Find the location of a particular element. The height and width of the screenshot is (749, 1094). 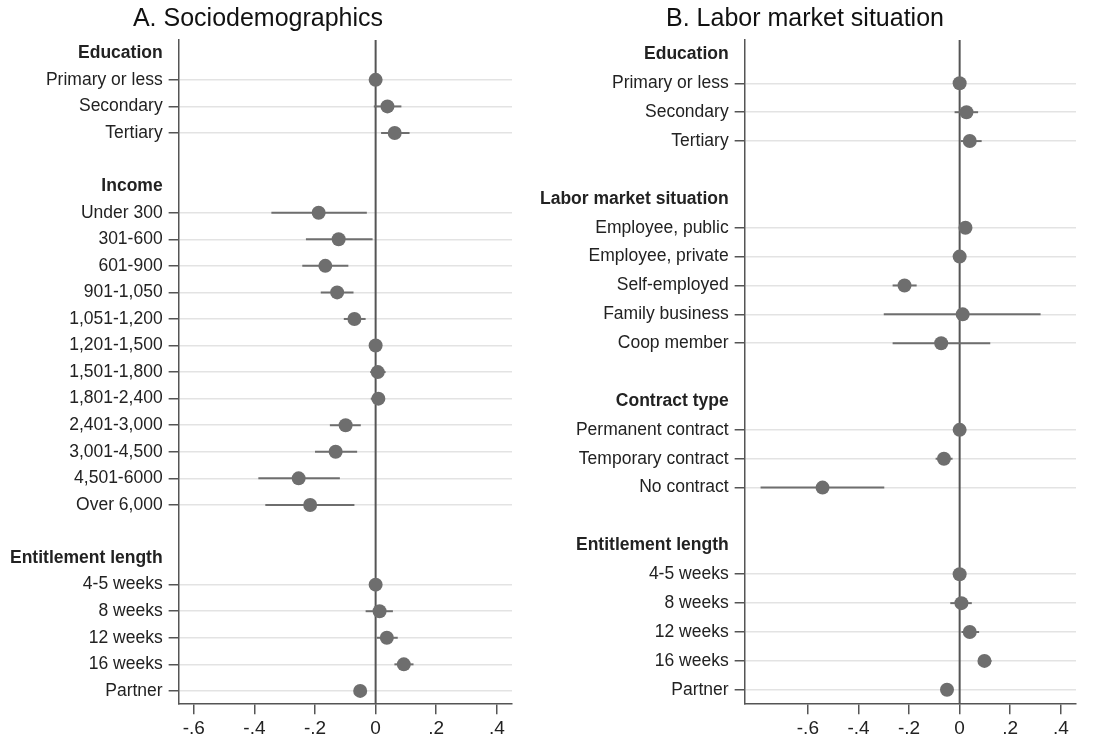

y-tick-label: Self-employed is located at coordinates (672, 284).